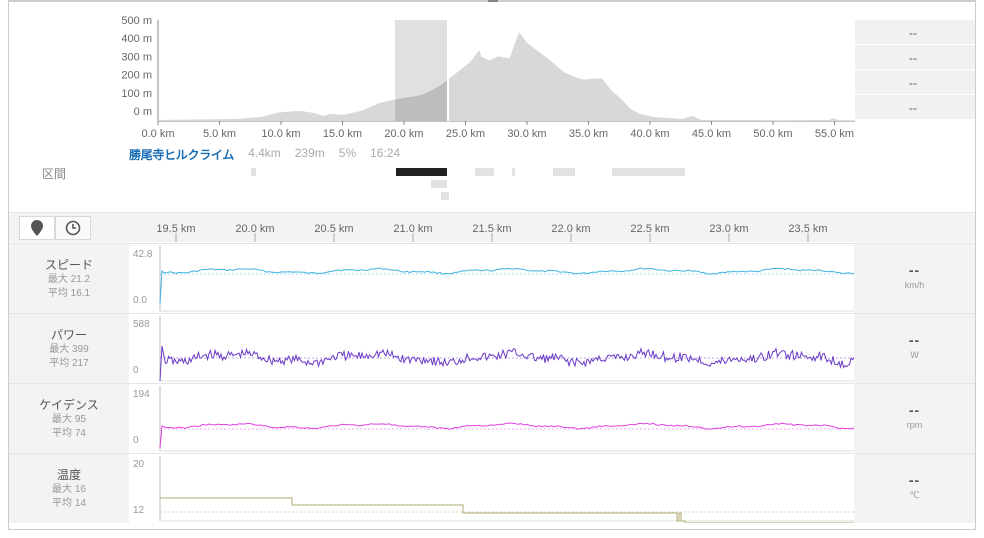  What do you see at coordinates (254, 229) in the screenshot?
I see `zoom-x-tick: 20.0 km` at bounding box center [254, 229].